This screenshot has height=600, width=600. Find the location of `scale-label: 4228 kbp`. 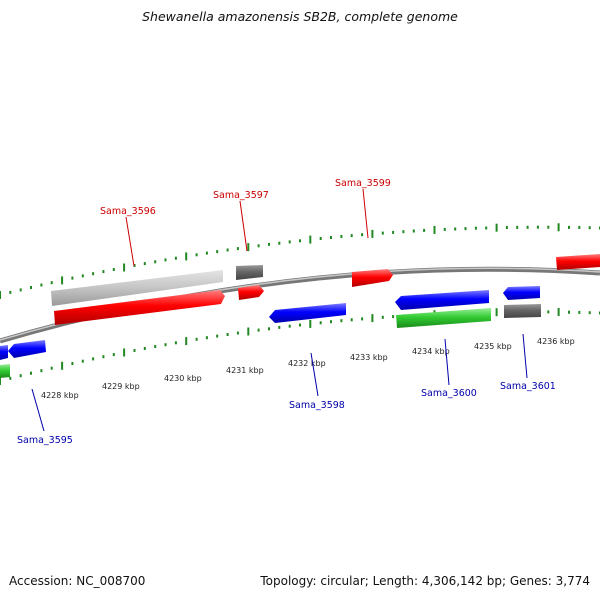

scale-label: 4228 kbp is located at coordinates (60, 395).